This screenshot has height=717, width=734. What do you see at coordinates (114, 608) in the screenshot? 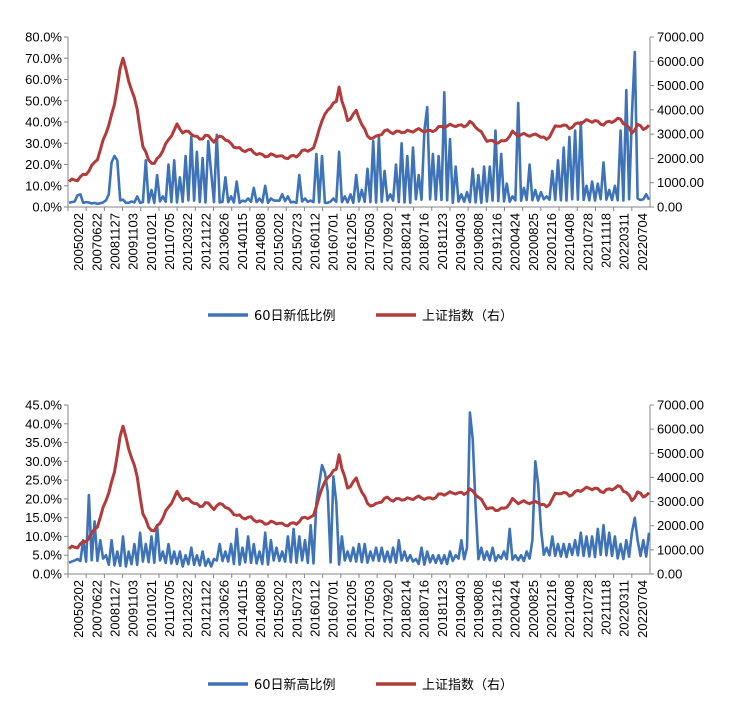
I see `x-tick-label: 20081127` at bounding box center [114, 608].